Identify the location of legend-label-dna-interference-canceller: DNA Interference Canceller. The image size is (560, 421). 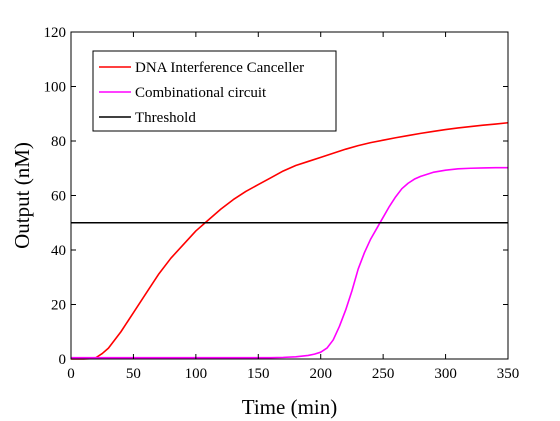
(219, 68).